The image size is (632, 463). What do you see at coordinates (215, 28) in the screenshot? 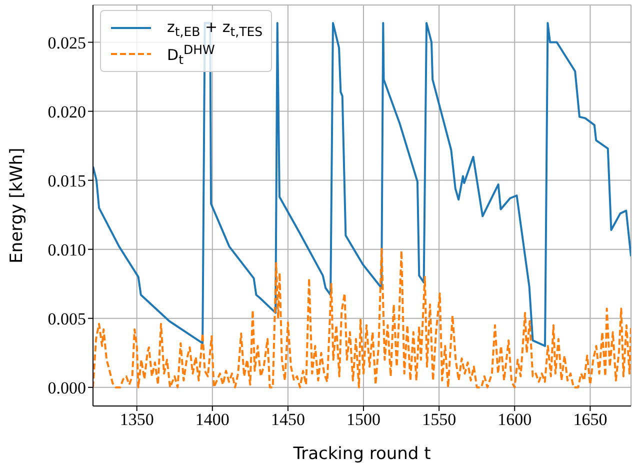
I see `legend-label: z$_{t,EB}$ + z$_{t,TES}$` at bounding box center [215, 28].